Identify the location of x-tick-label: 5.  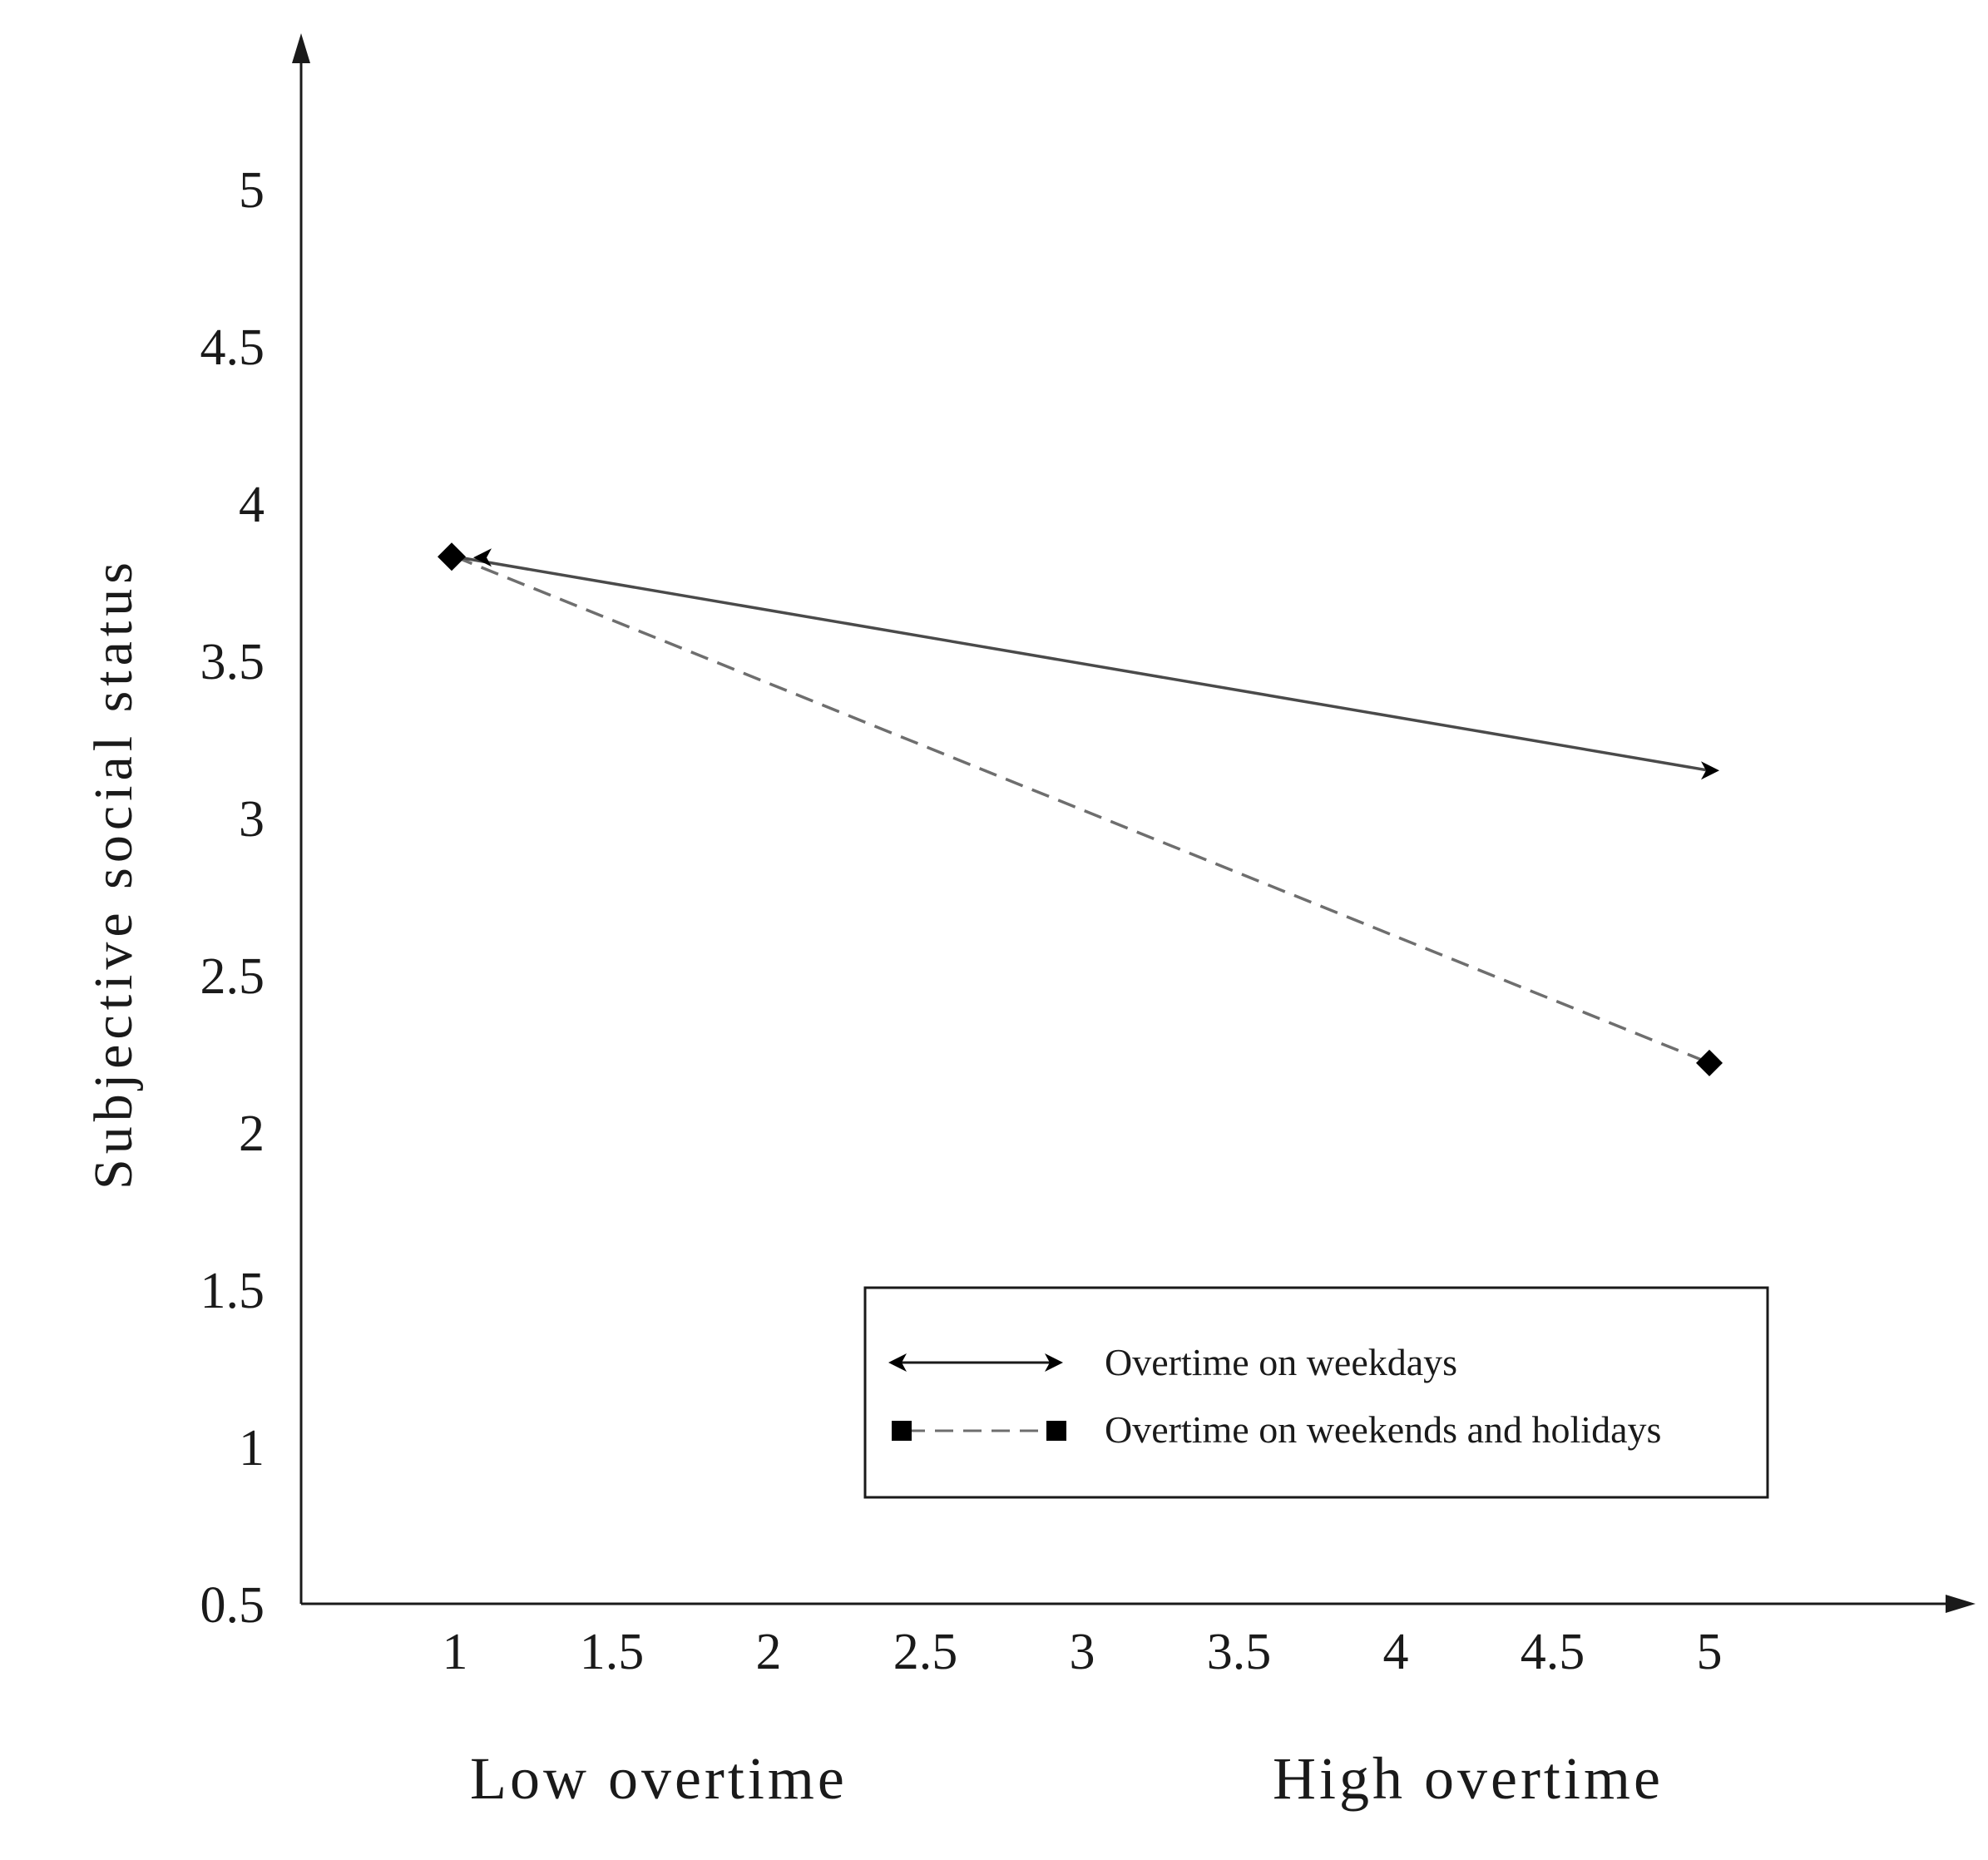
(1710, 1652).